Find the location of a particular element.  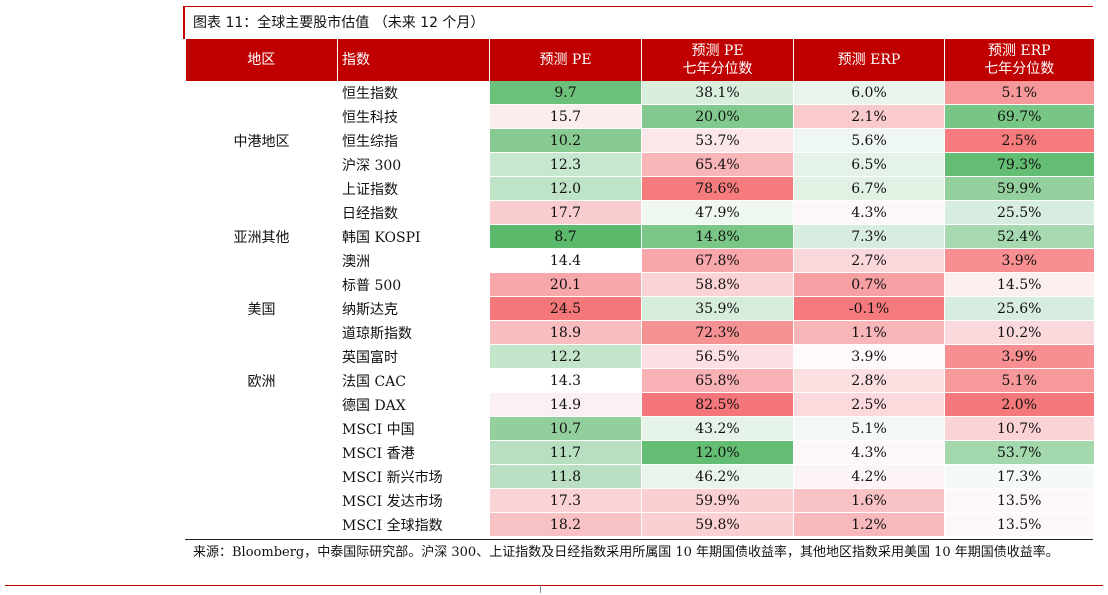

pe-cell: 15.7 is located at coordinates (565, 116).